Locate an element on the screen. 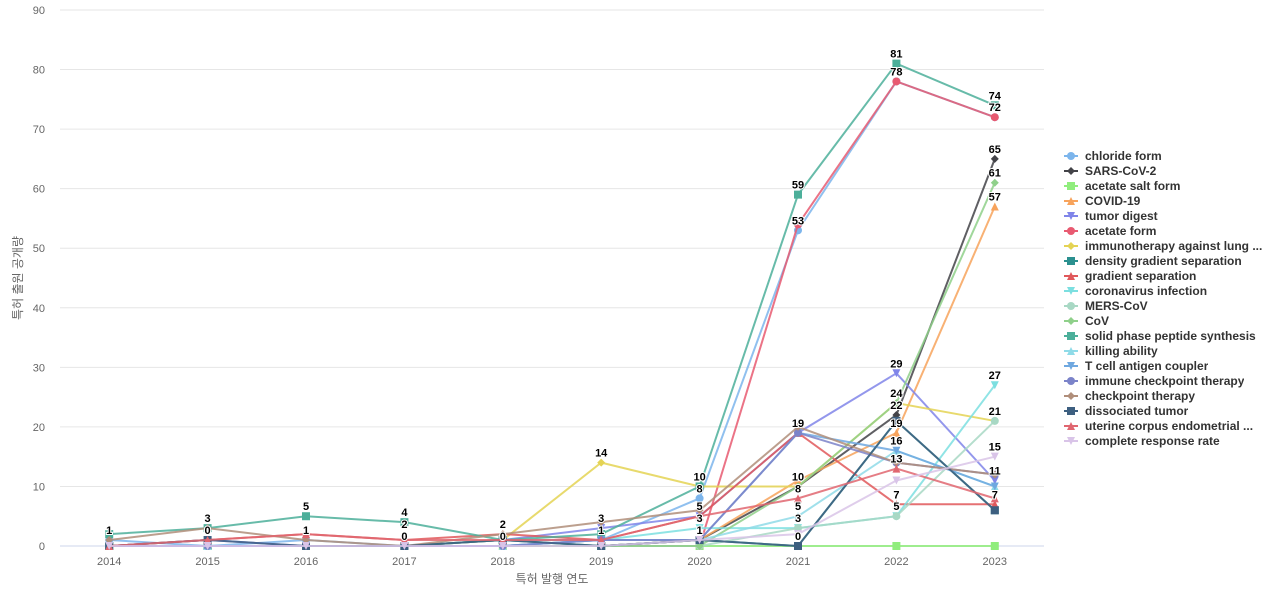 Image resolution: width=1280 pixels, height=600 pixels. series-line is located at coordinates (552, 501).